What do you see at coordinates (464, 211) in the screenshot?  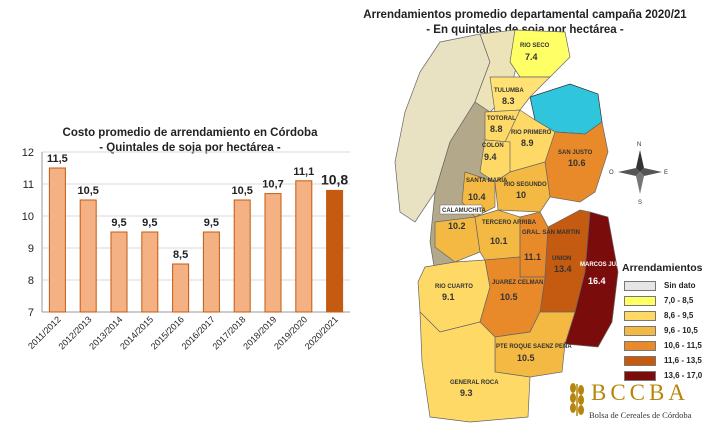 I see `dept-name-calamuchita: CALAMUCHITA` at bounding box center [464, 211].